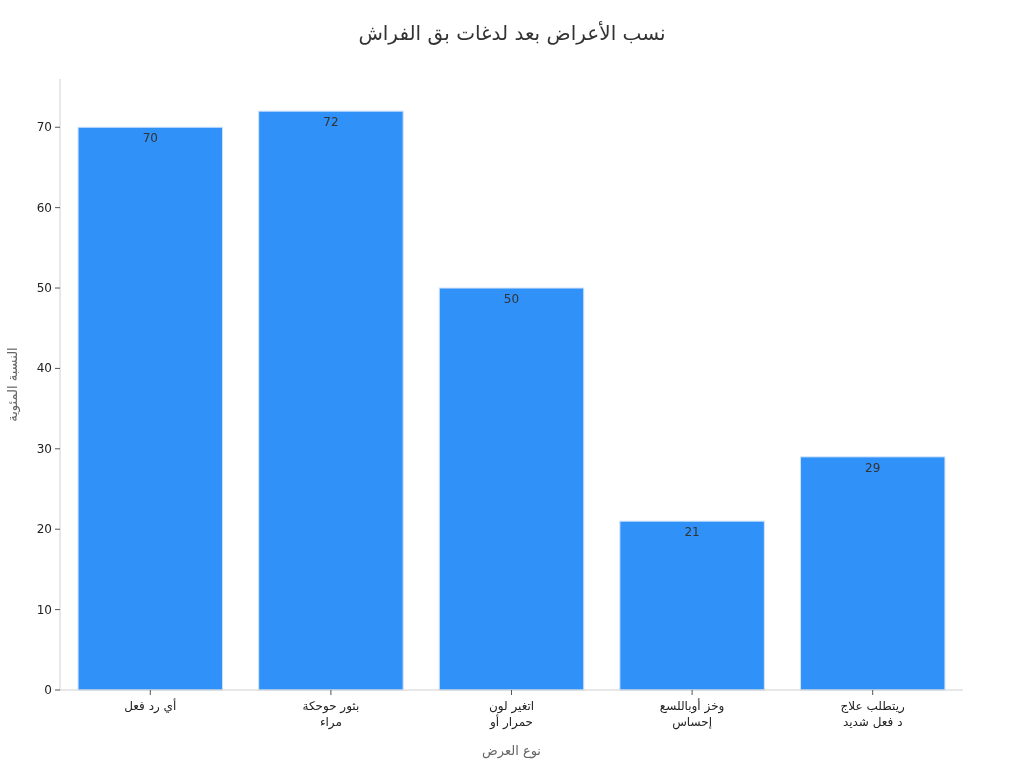 The image size is (1024, 768). What do you see at coordinates (511, 751) in the screenshot?
I see `x-axis-title: نوع العرض` at bounding box center [511, 751].